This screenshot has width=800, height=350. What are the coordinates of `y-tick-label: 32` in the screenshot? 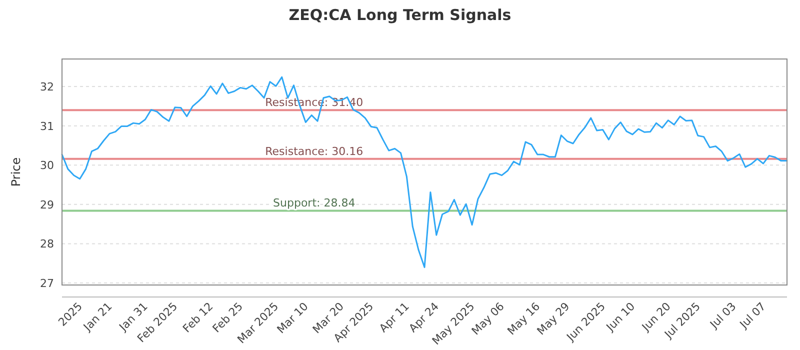 It's located at (47, 87).